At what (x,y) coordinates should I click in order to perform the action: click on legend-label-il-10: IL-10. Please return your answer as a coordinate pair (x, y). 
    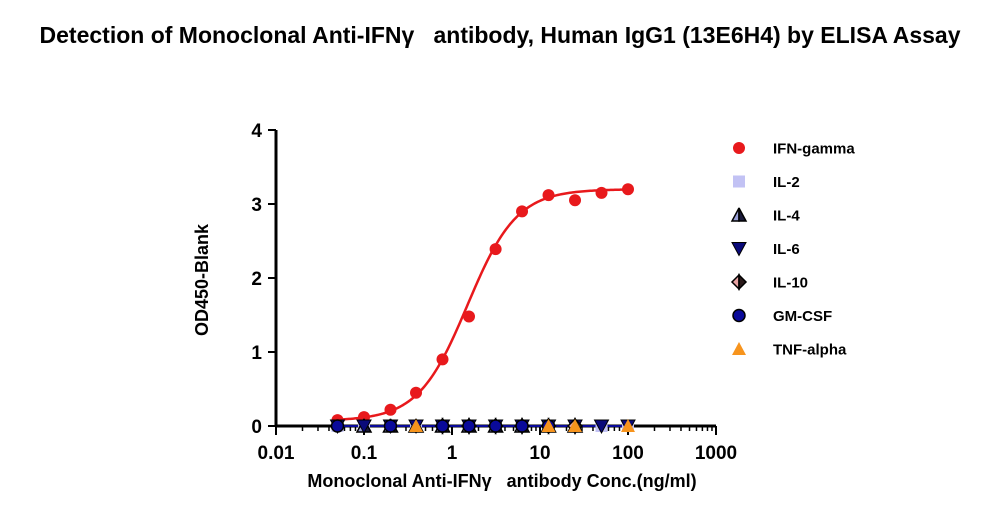
    Looking at the image, I should click on (790, 283).